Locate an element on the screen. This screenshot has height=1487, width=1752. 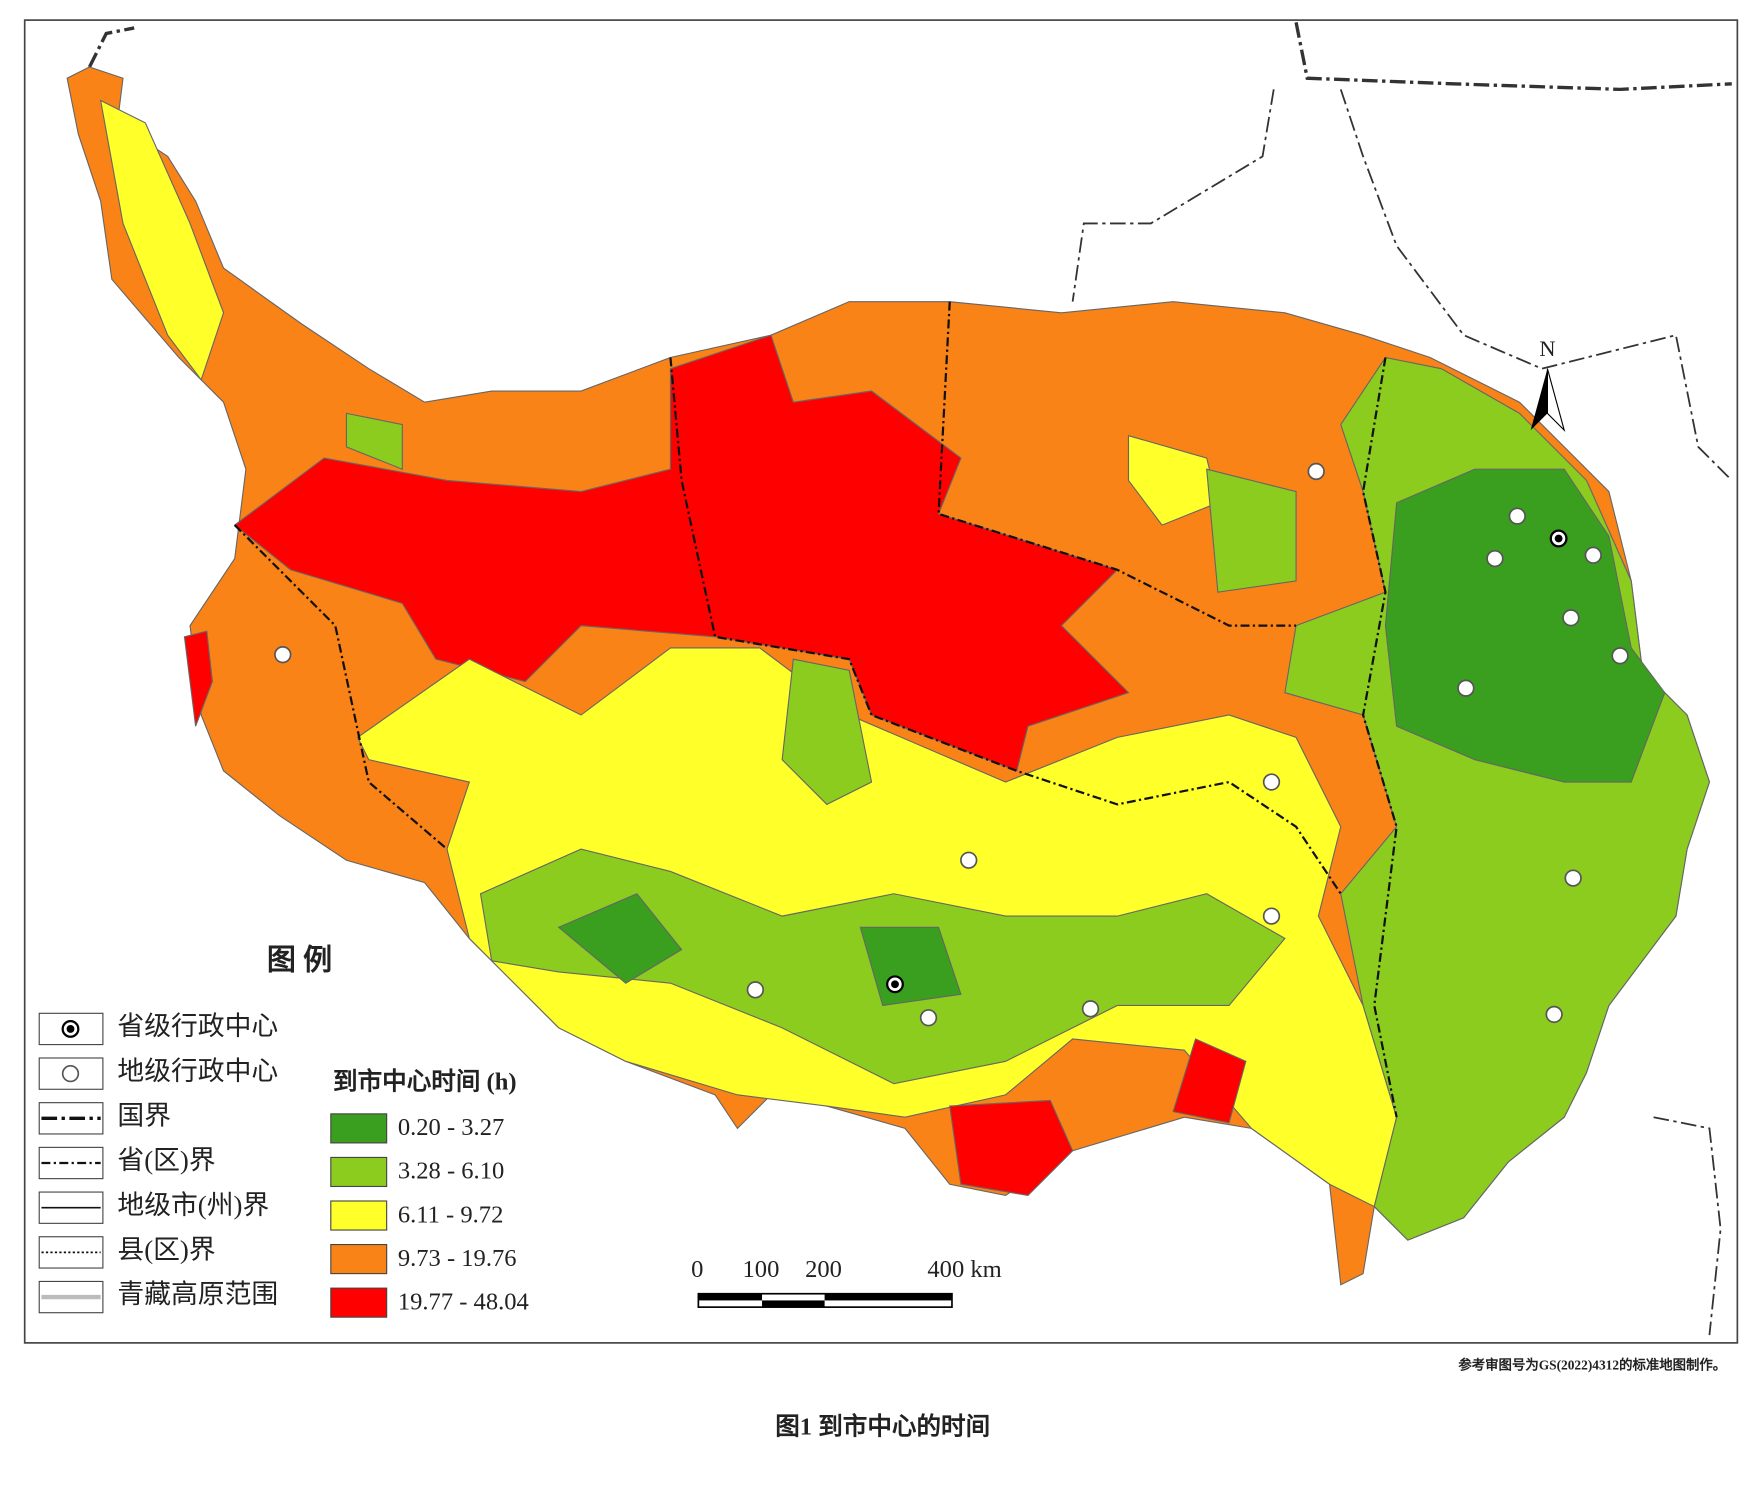
legend-label: 青藏高原范围 is located at coordinates (197, 1294).